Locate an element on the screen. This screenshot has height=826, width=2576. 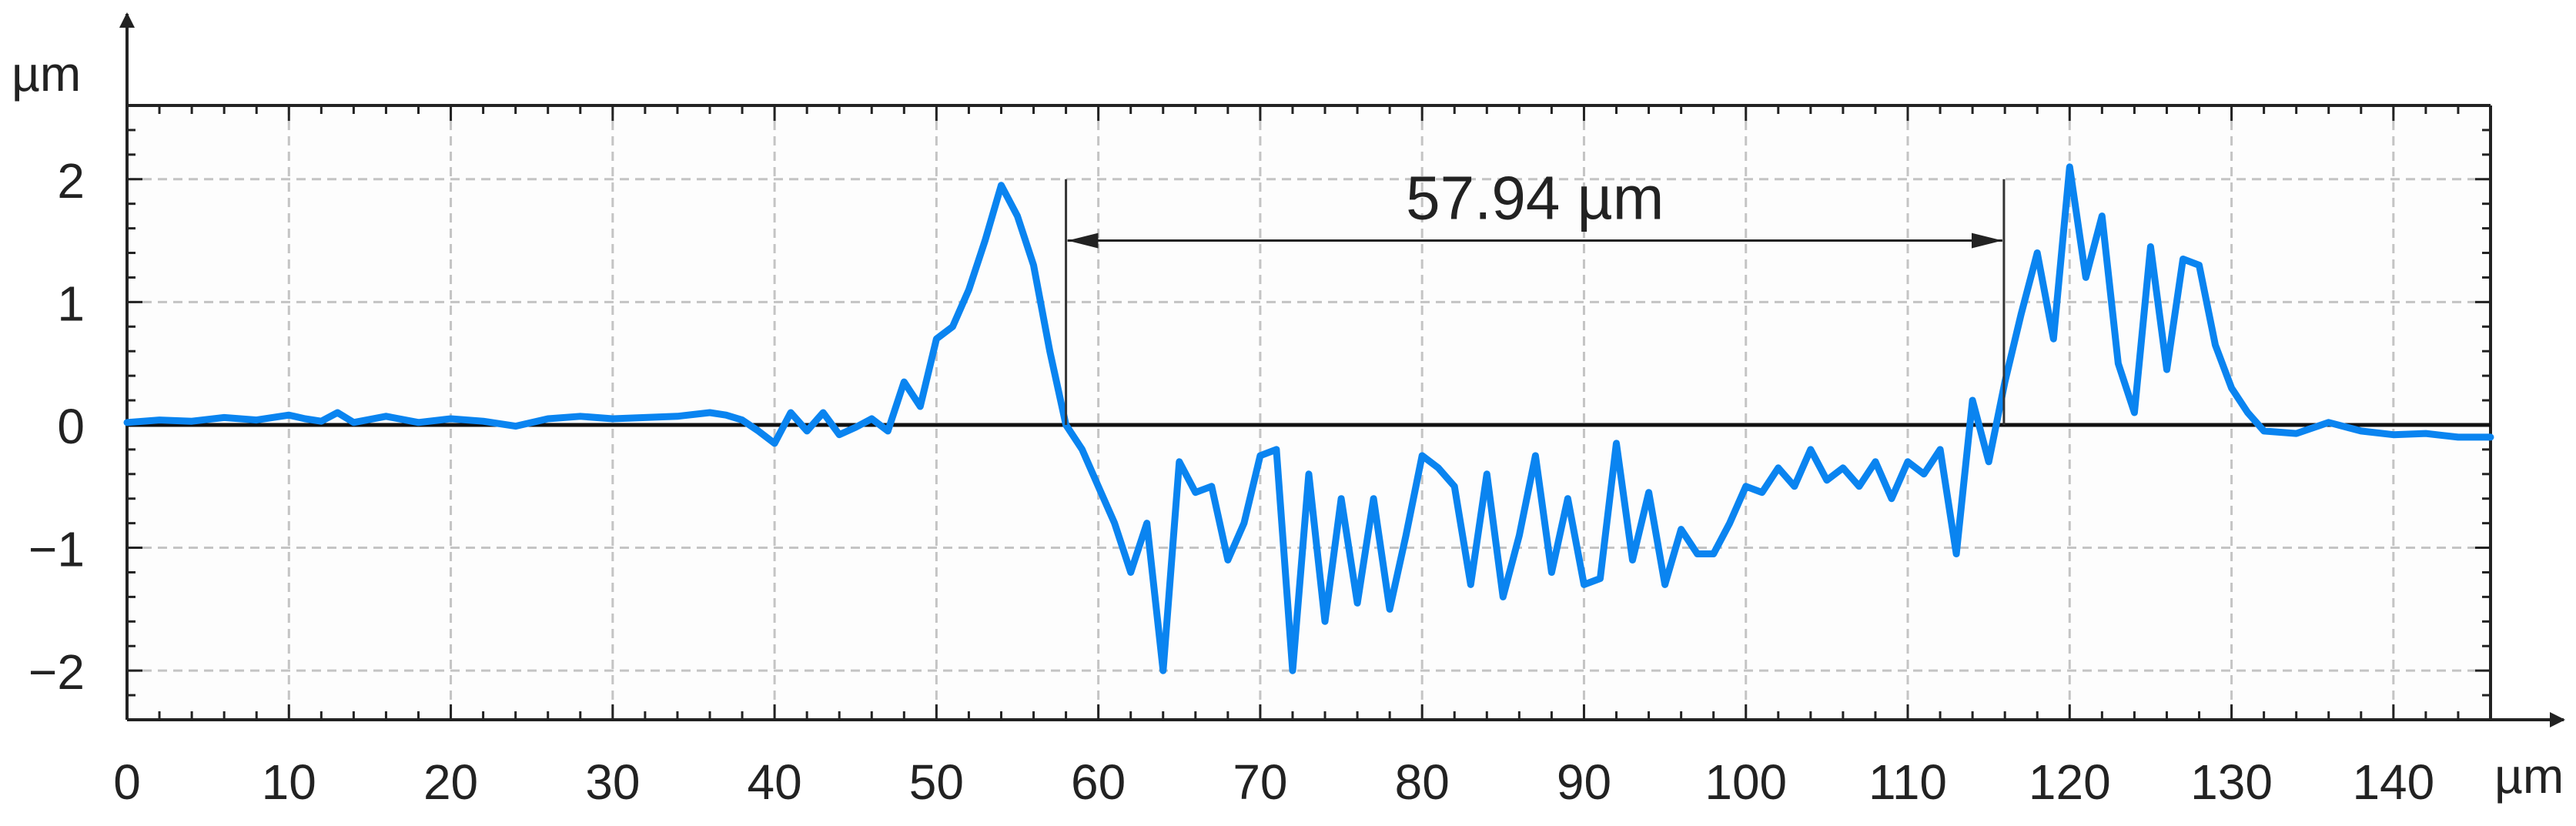
y-unit-label: µm is located at coordinates (46, 74).